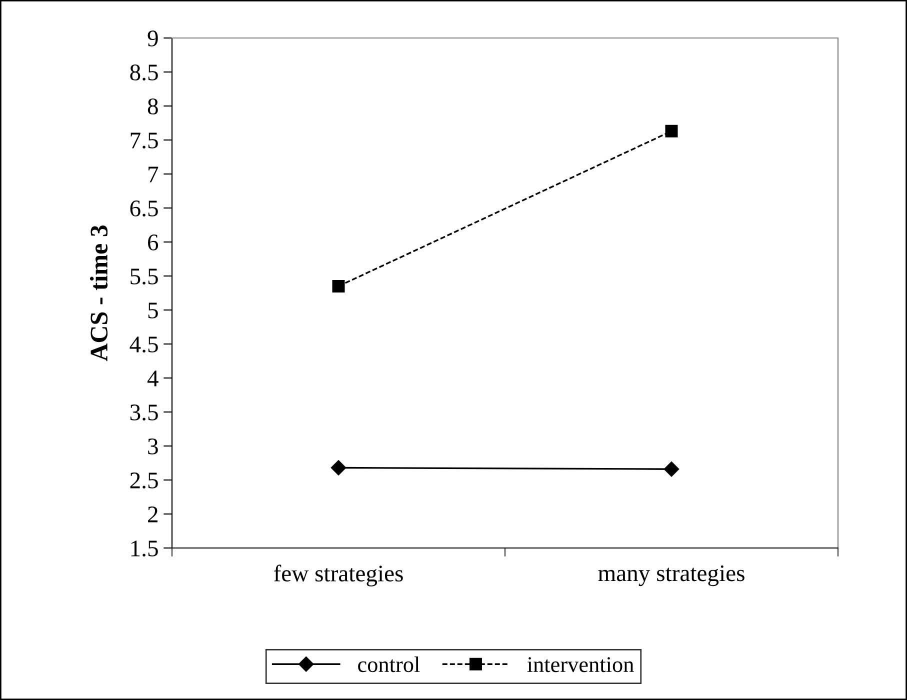 This screenshot has width=907, height=700. Describe the element at coordinates (144, 140) in the screenshot. I see `y-tick-label: 7.5` at that location.